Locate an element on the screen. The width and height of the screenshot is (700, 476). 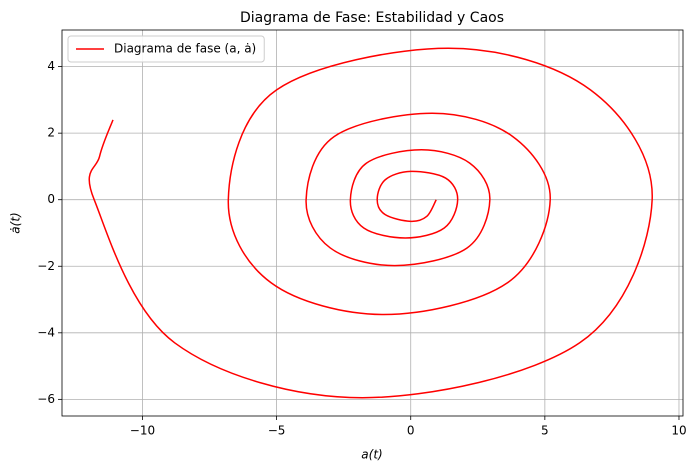
y-tick-label: −4 is located at coordinates (46, 332).